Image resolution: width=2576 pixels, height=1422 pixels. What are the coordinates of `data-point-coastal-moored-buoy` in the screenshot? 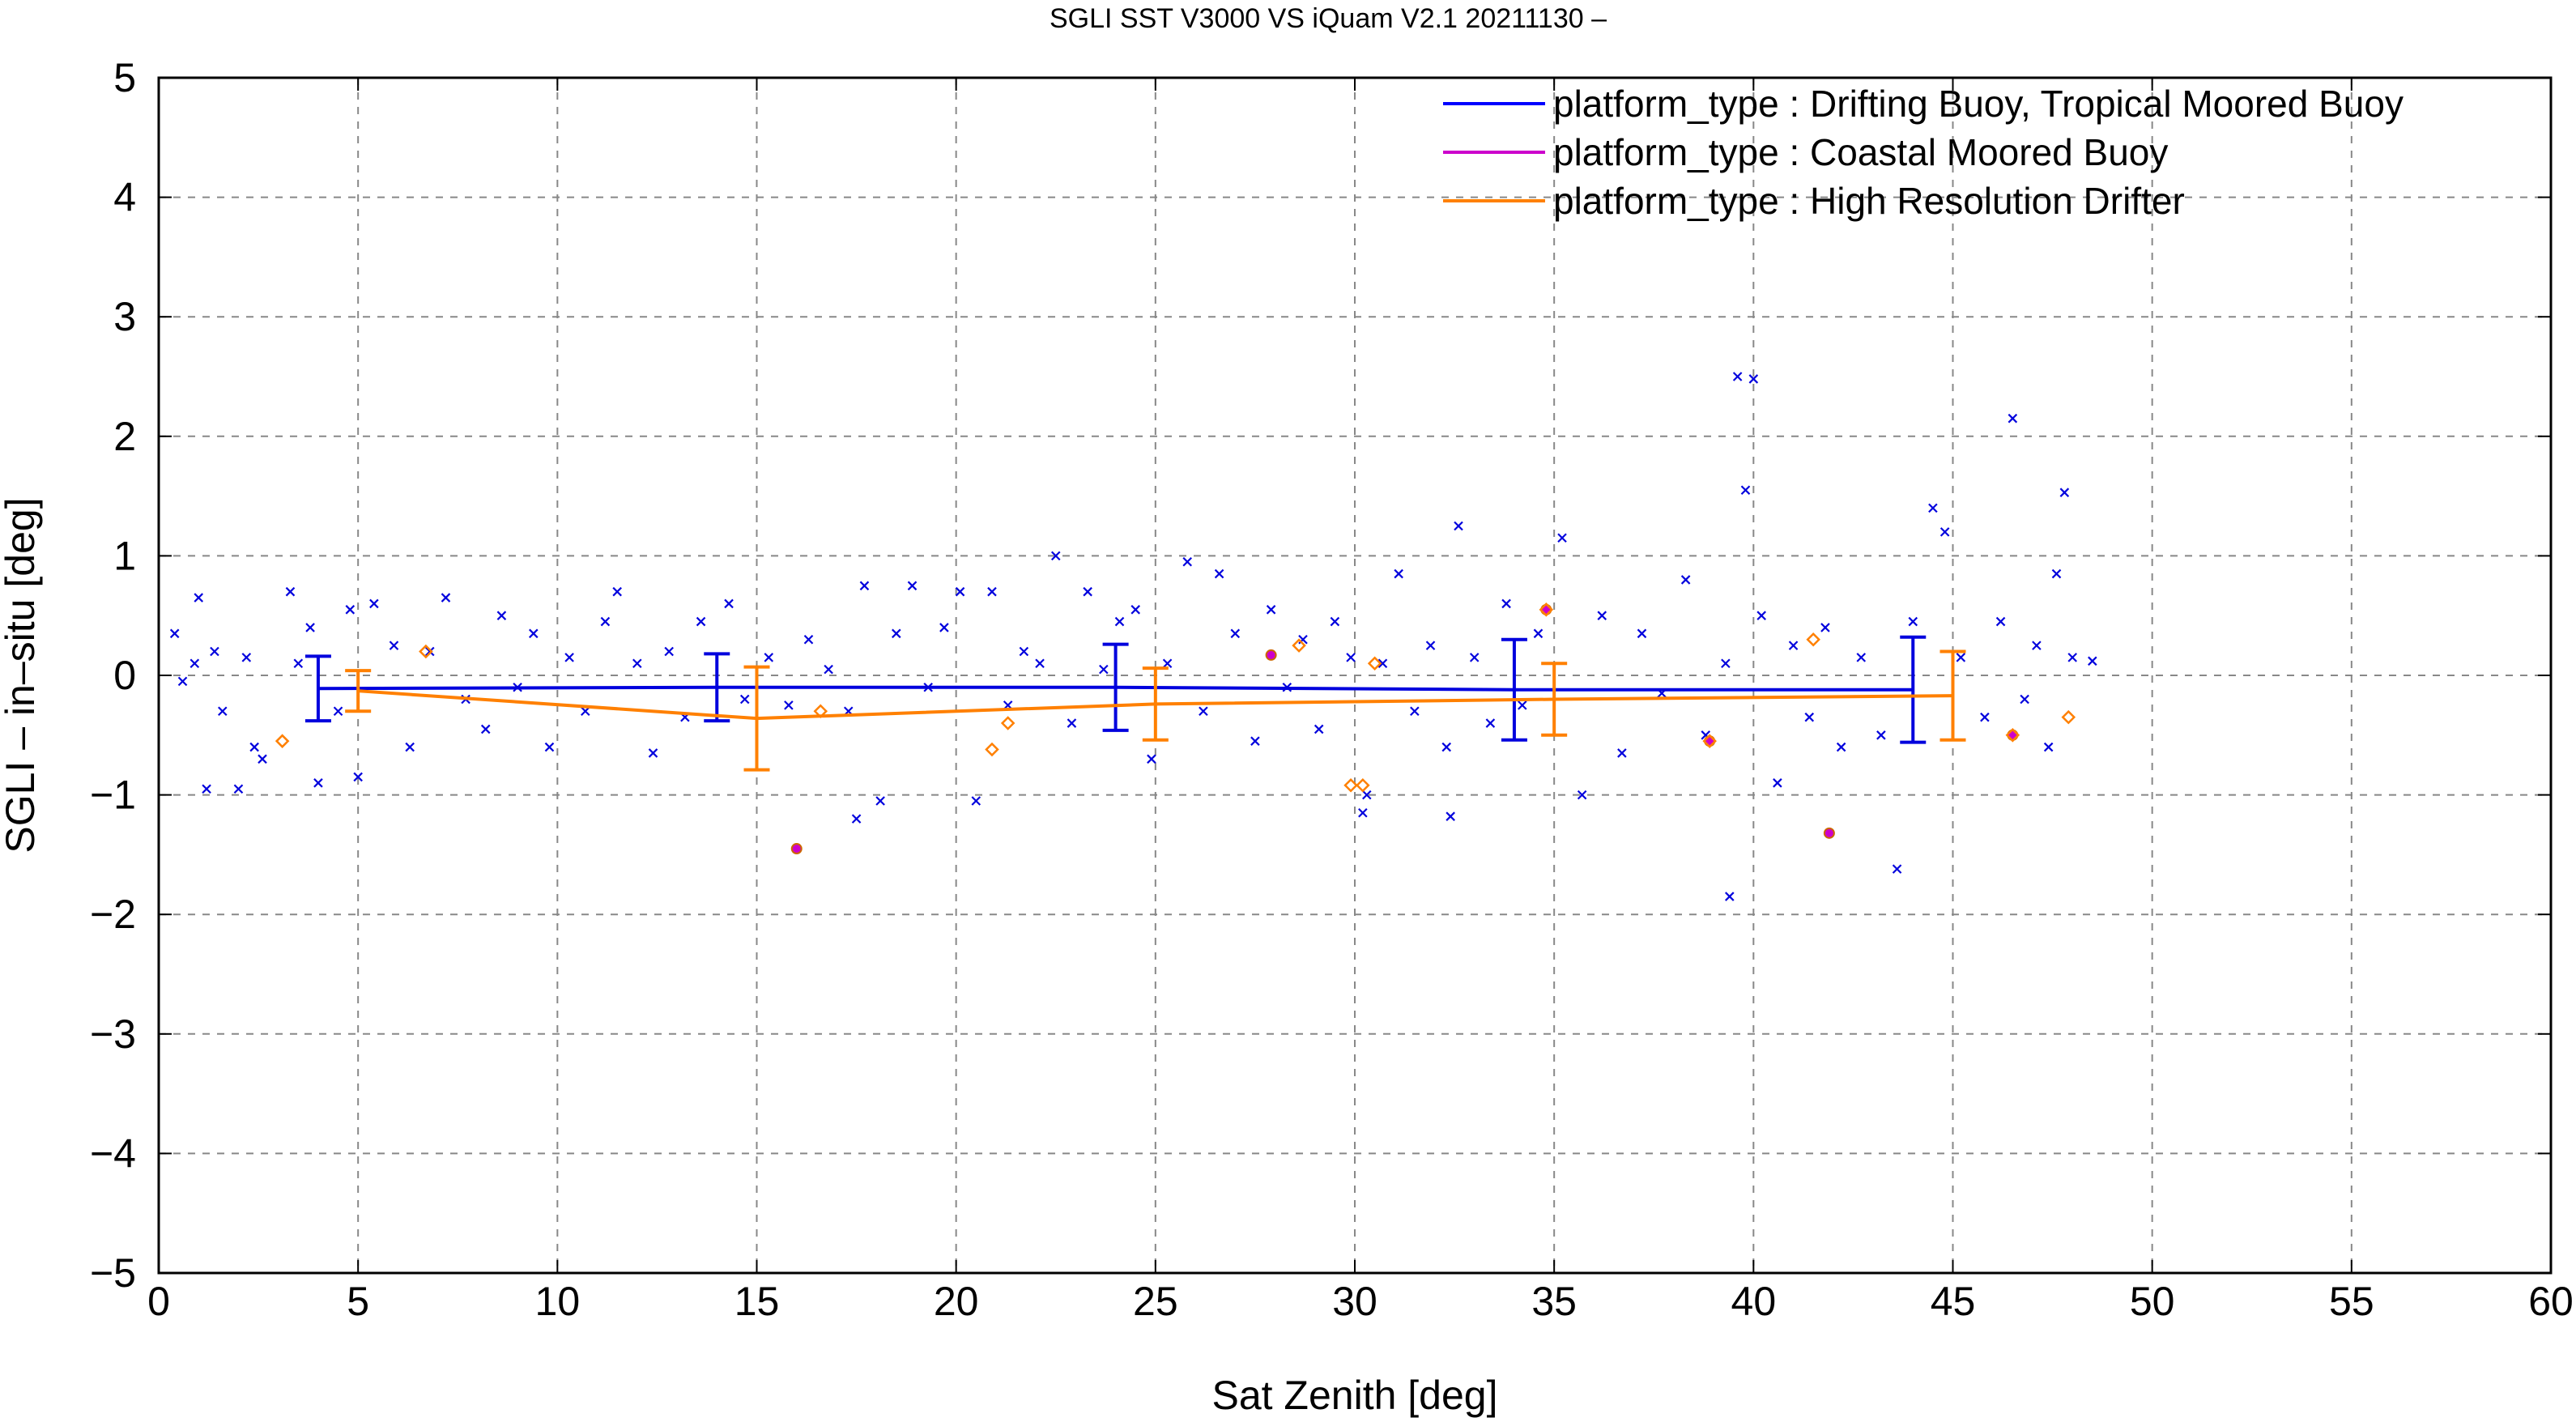 It's located at (796, 849).